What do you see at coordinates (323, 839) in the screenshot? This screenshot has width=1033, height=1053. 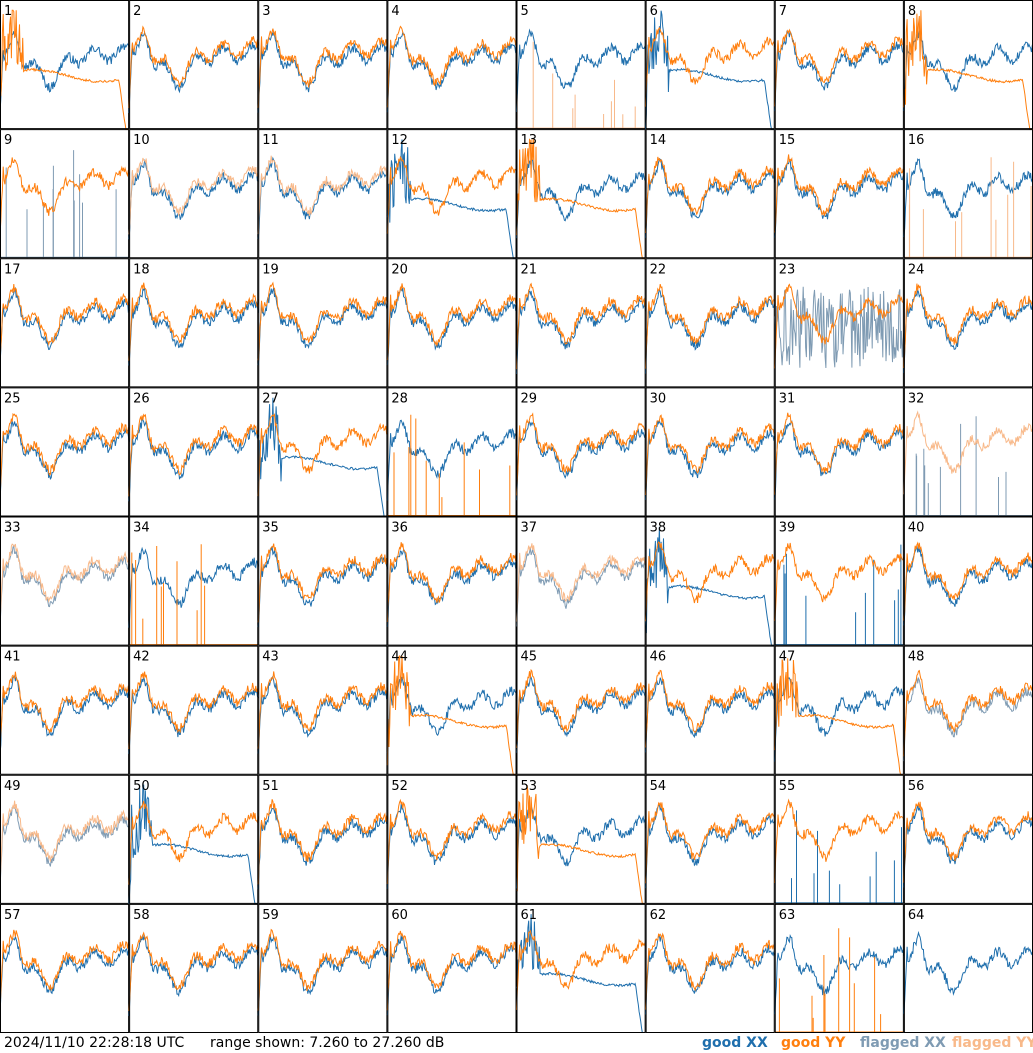 I see `panel-51-frame` at bounding box center [323, 839].